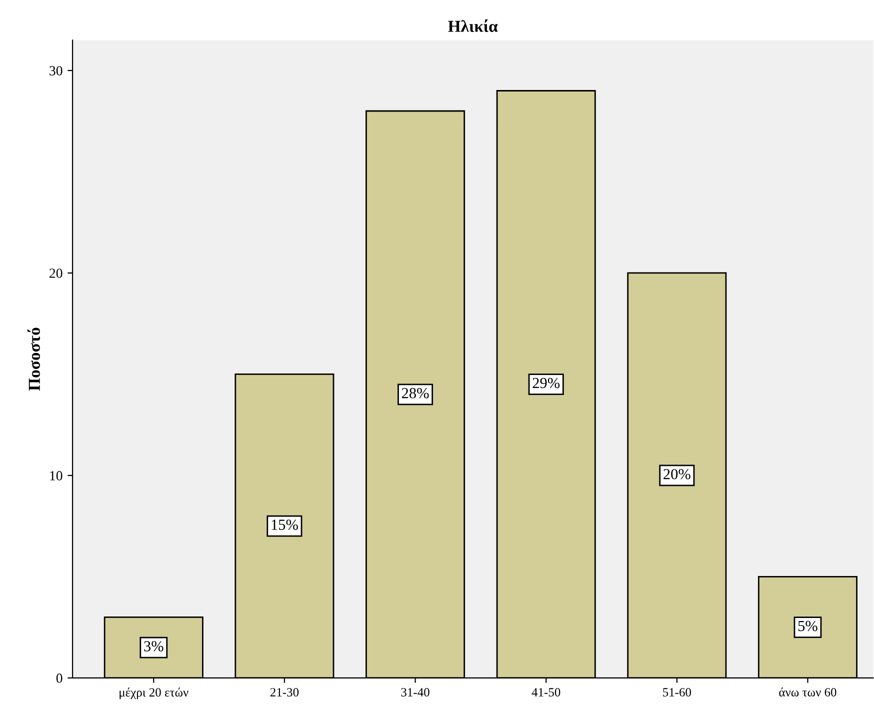 This screenshot has width=874, height=704. I want to click on x-tick-label: άνω των 60, so click(807, 692).